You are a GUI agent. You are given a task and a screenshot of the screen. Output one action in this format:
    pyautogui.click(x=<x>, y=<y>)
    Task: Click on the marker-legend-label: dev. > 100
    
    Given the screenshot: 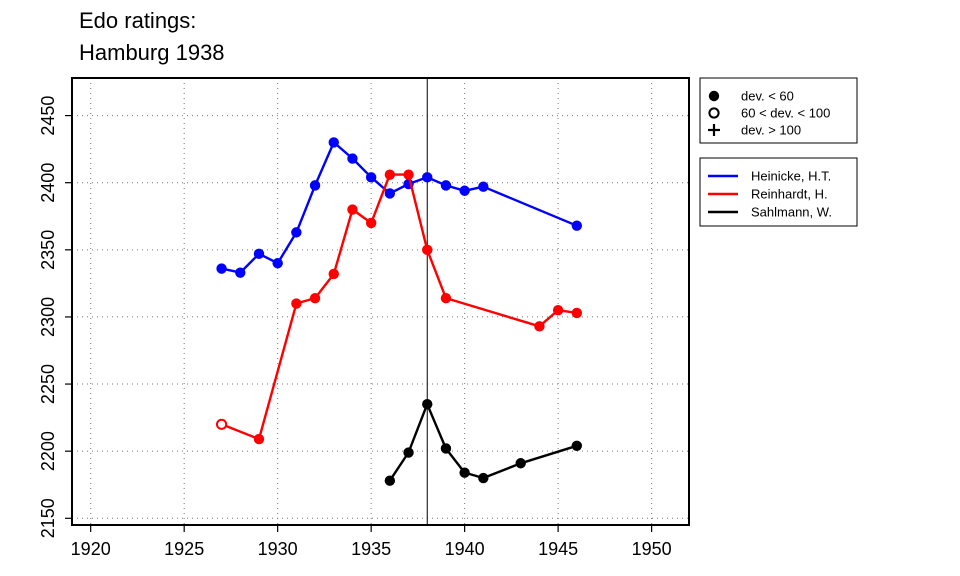 What is the action you would take?
    pyautogui.click(x=771, y=130)
    